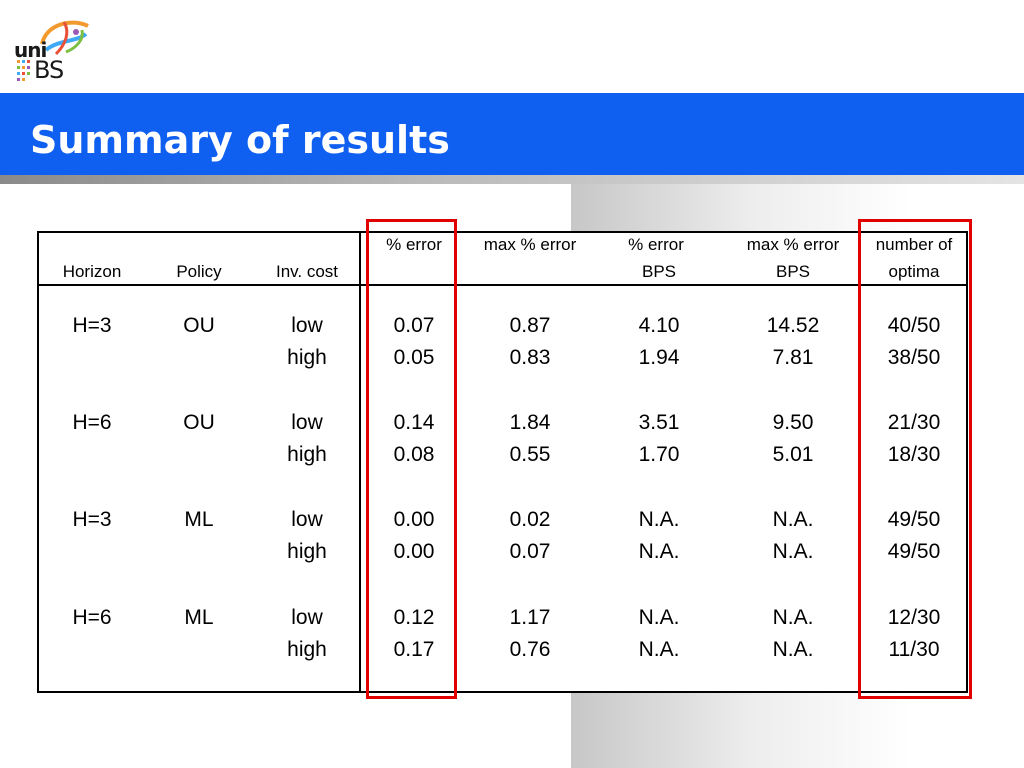 This screenshot has width=1024, height=768. Describe the element at coordinates (793, 454) in the screenshot. I see `cell-max-pct-error-bps: 5.01` at that location.